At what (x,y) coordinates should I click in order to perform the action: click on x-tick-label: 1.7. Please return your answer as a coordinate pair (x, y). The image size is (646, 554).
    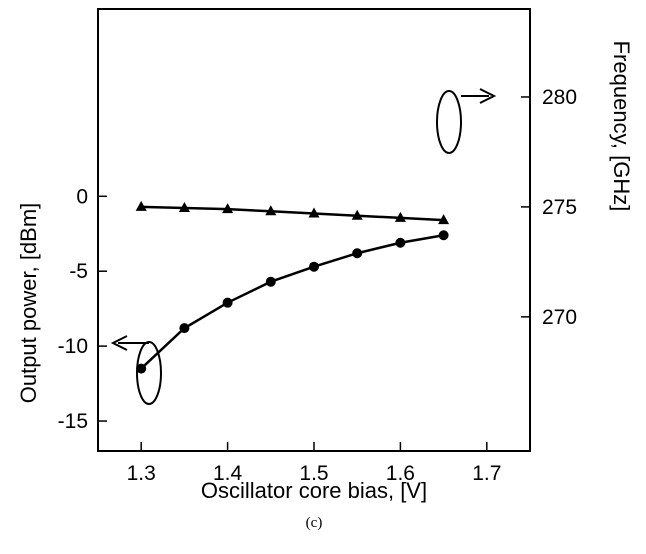
    Looking at the image, I should click on (486, 473).